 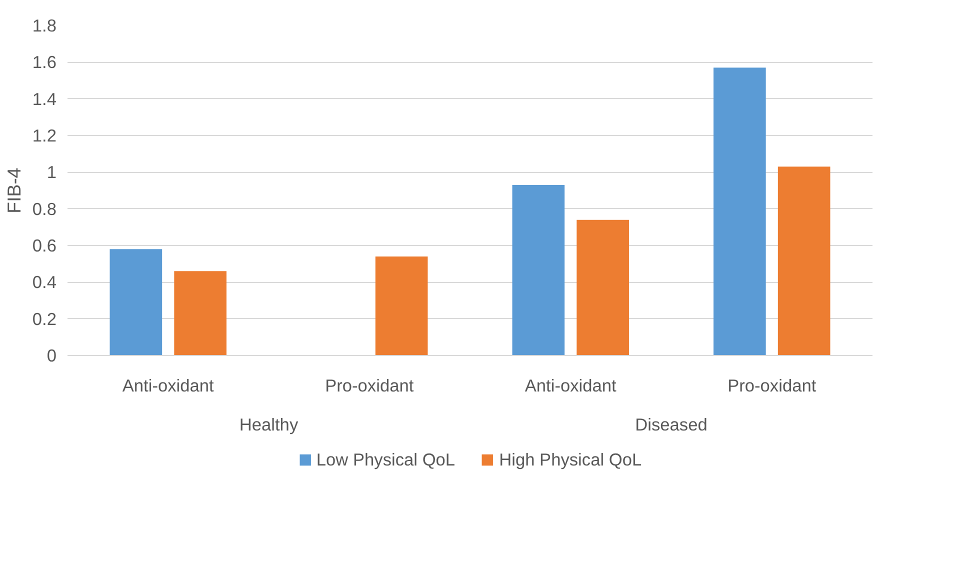 I want to click on y-tick-label: 0.6, so click(x=44, y=246).